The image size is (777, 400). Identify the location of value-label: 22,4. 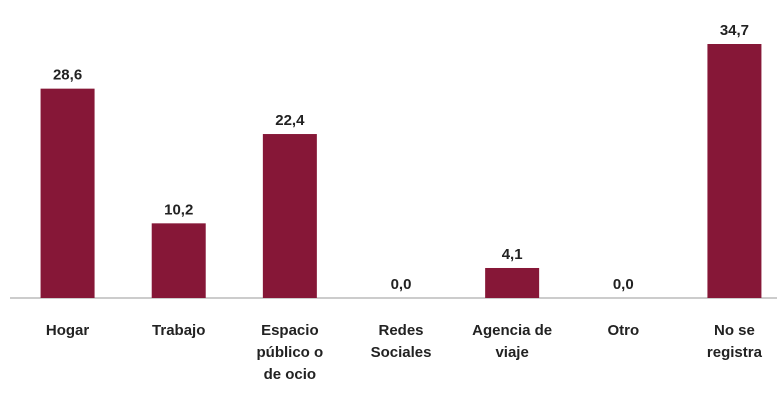
(290, 120).